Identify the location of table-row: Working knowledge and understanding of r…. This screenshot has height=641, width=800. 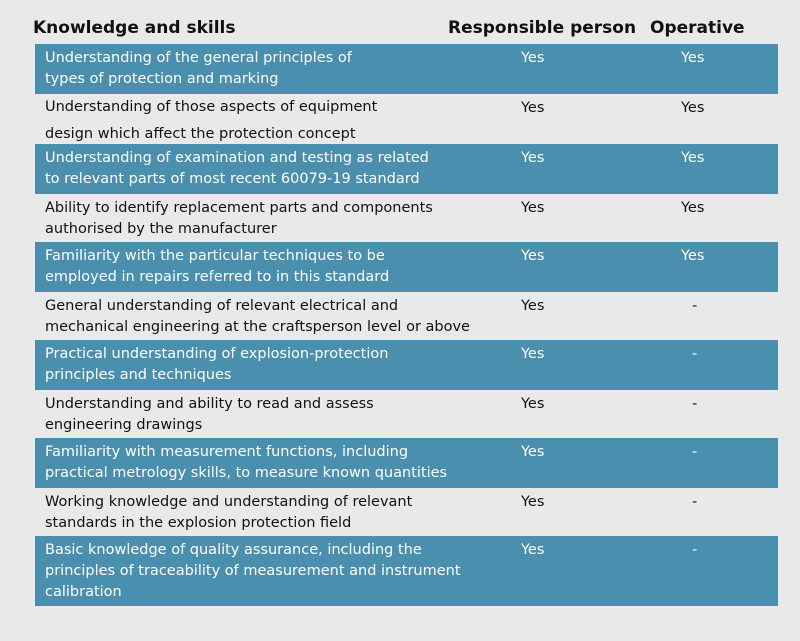
(406, 512).